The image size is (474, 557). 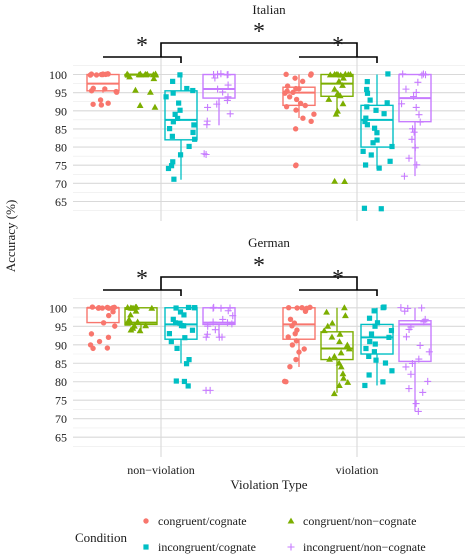 What do you see at coordinates (10, 236) in the screenshot?
I see `y-axis-title: Accuracy (%)` at bounding box center [10, 236].